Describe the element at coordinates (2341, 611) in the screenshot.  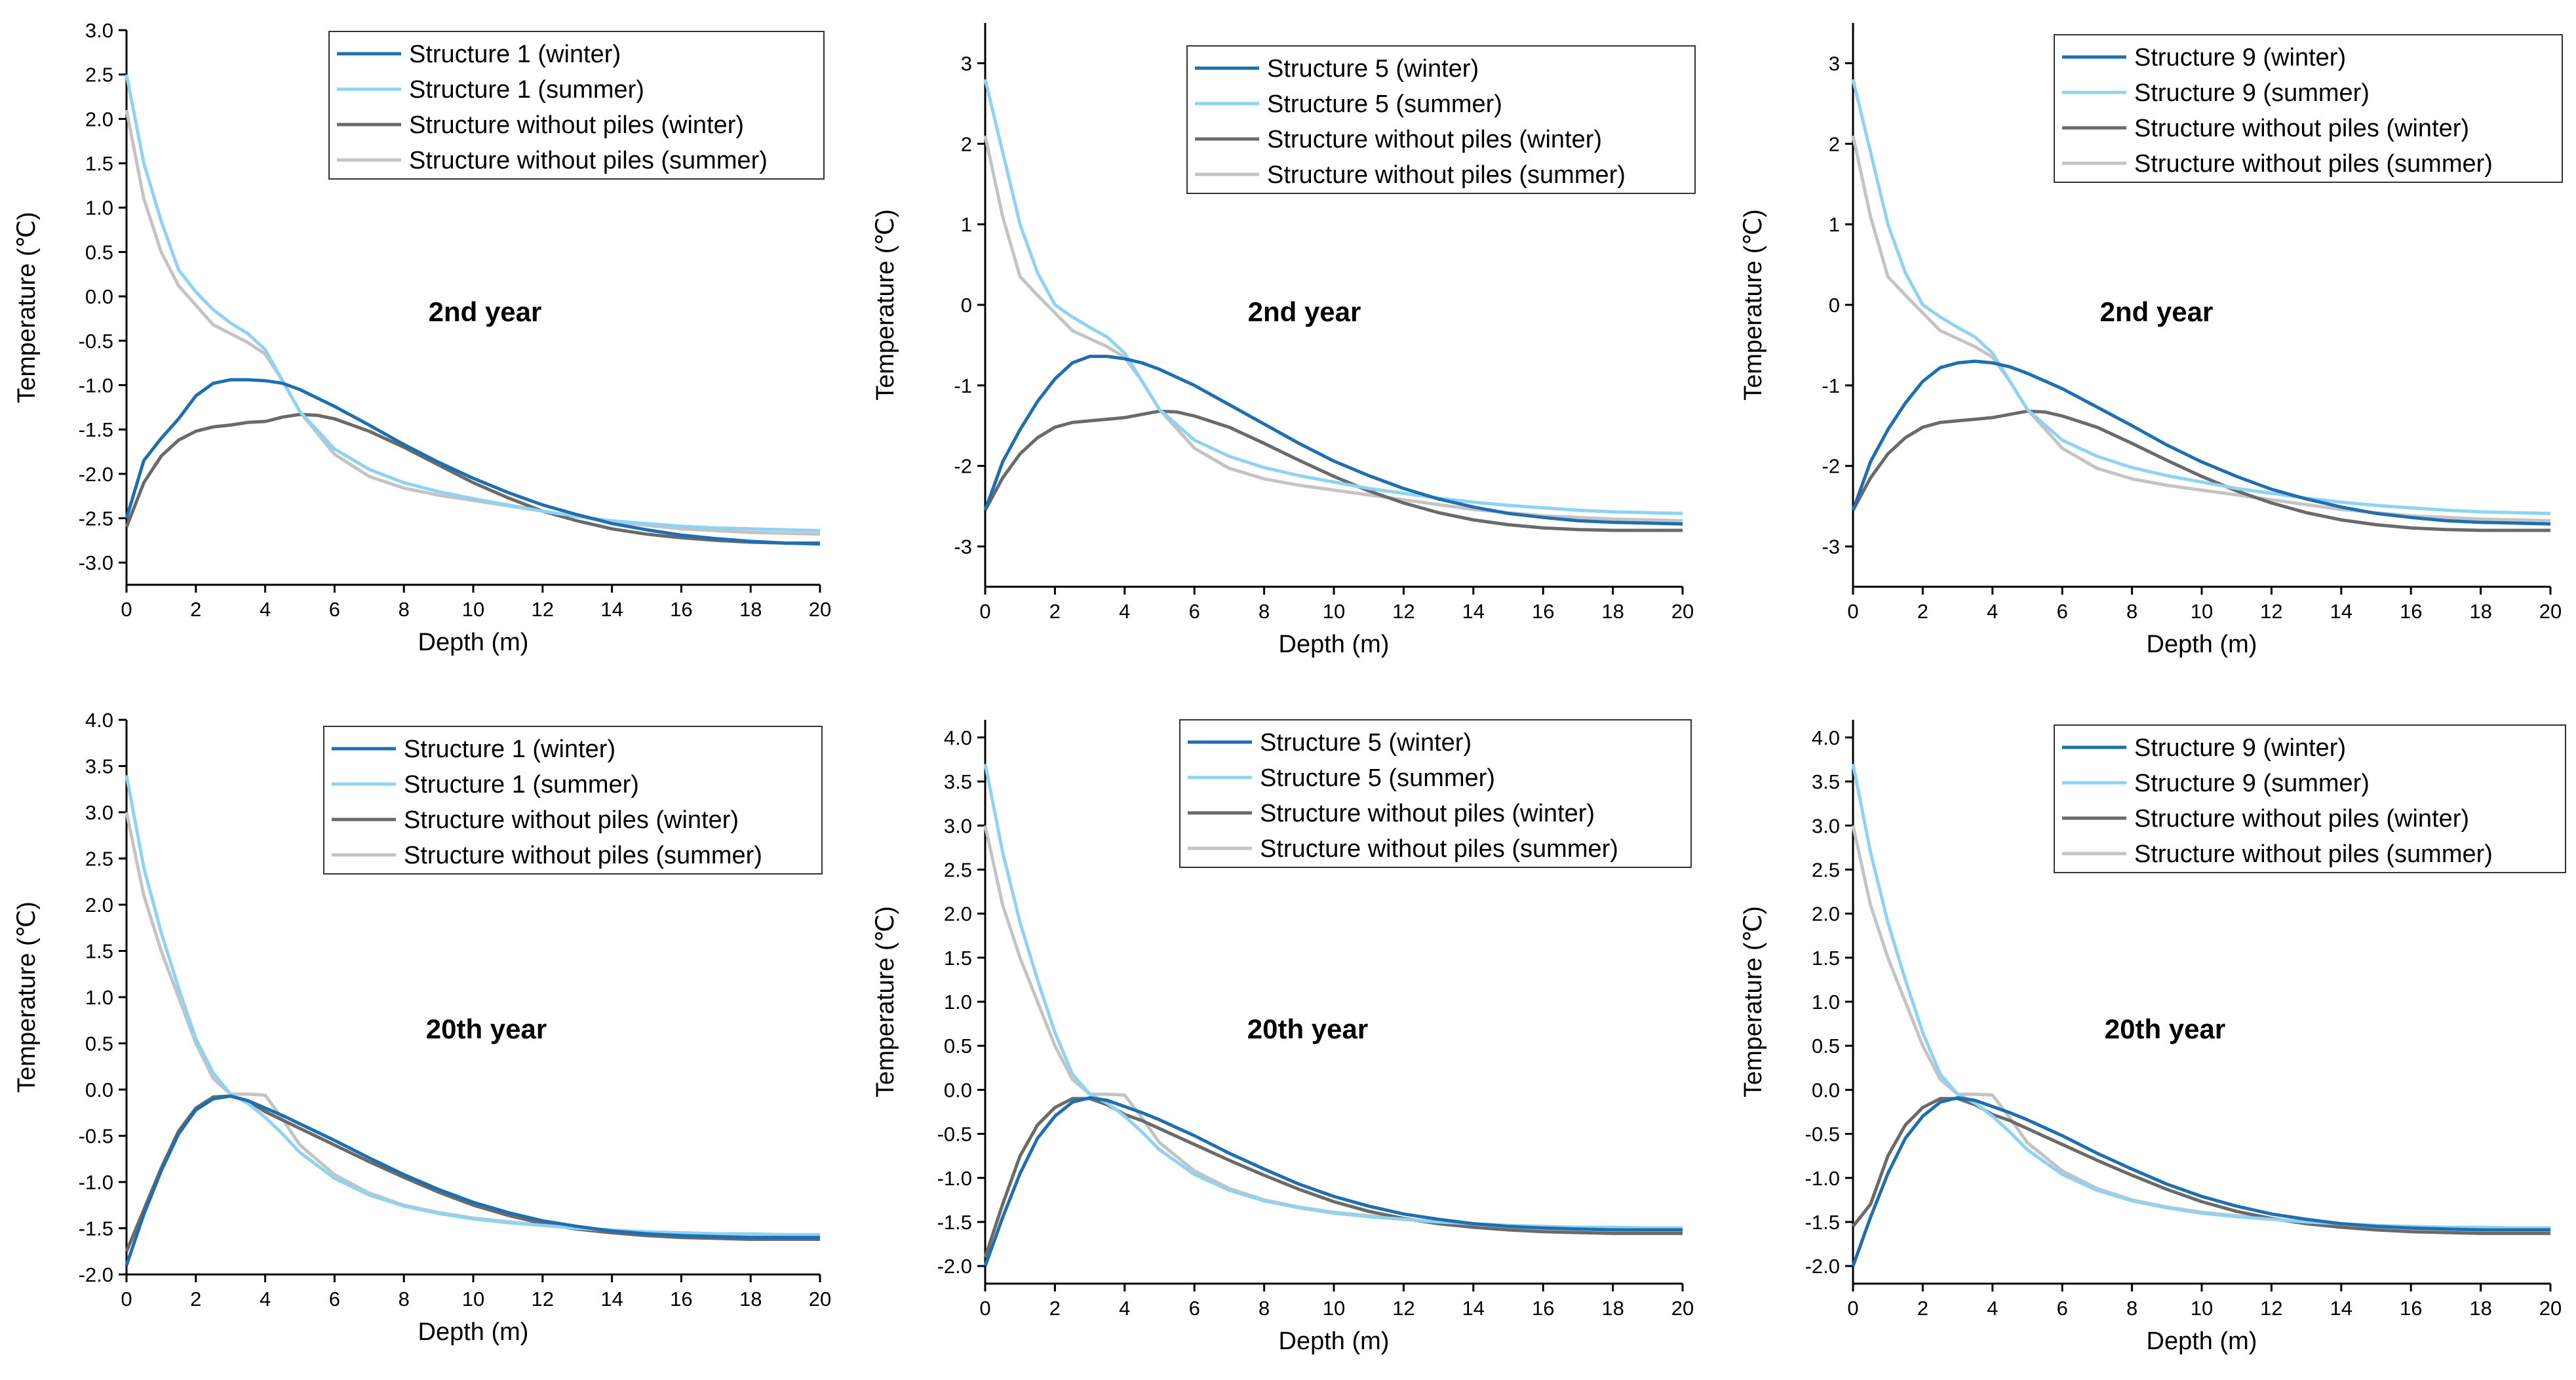
I see `x-tick-label: 14` at that location.